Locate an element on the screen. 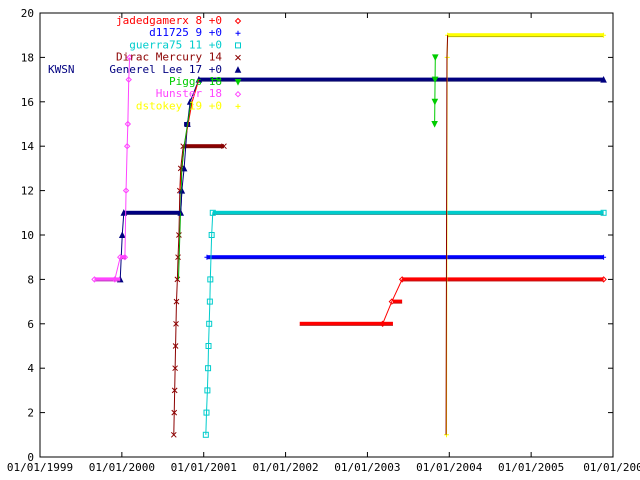 The height and width of the screenshot is (480, 640). x-tick-label: 01/01/2003 is located at coordinates (367, 467).